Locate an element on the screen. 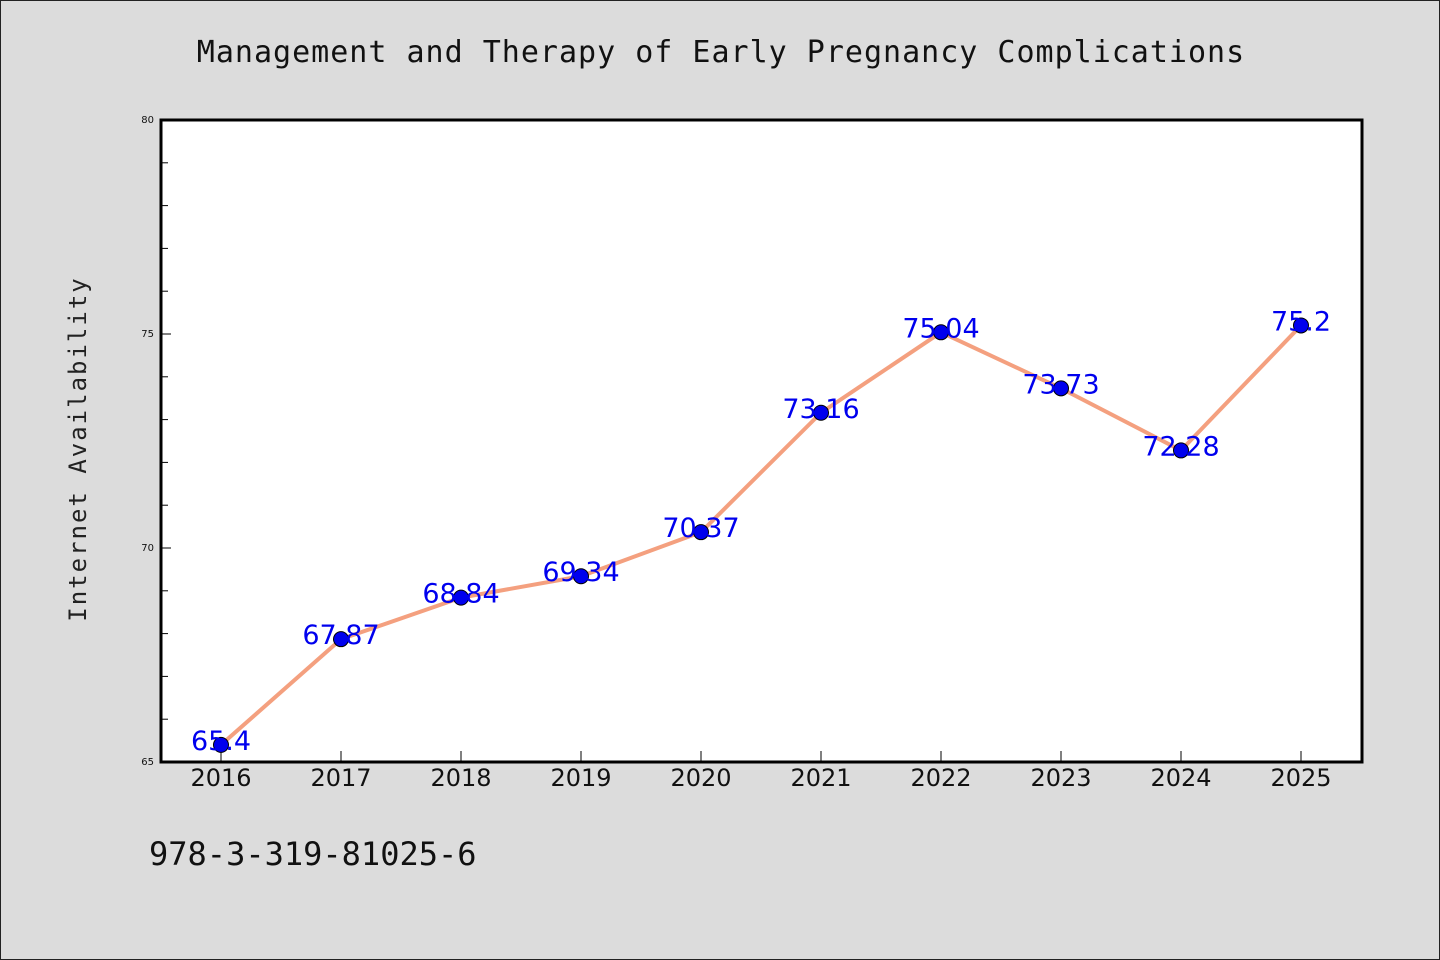  x-tick-label: 2024 is located at coordinates (1180, 778).